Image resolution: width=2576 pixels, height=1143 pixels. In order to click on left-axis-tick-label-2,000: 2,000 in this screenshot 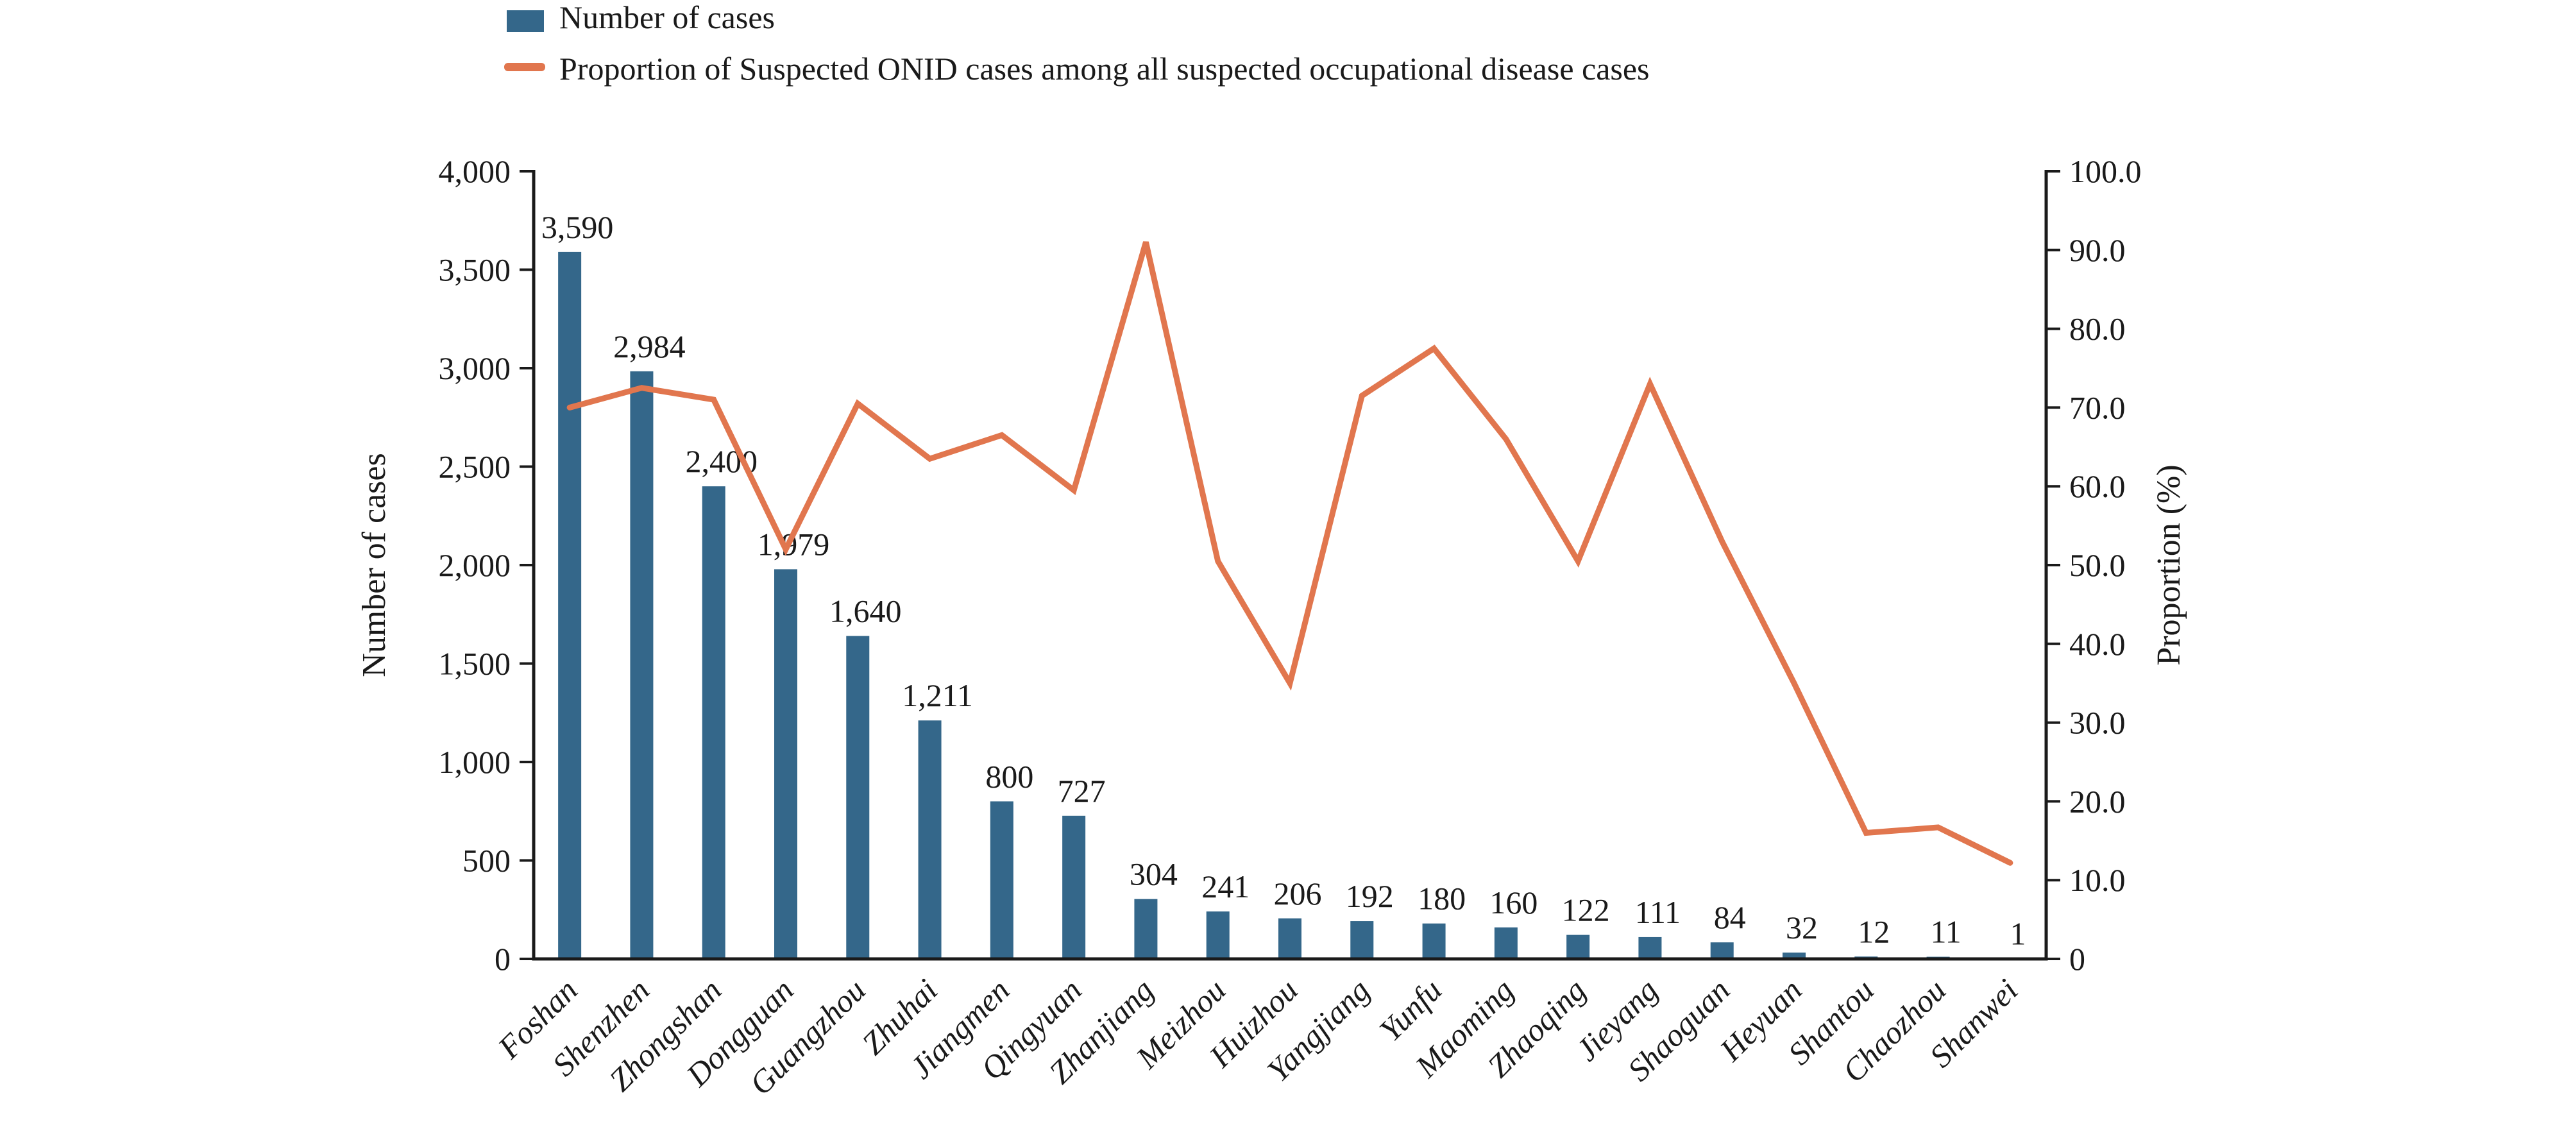, I will do `click(475, 565)`.